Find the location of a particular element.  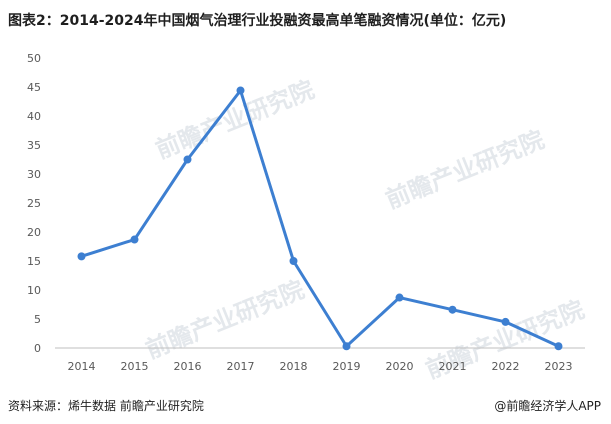

y-tick-label: 15 is located at coordinates (34, 261).